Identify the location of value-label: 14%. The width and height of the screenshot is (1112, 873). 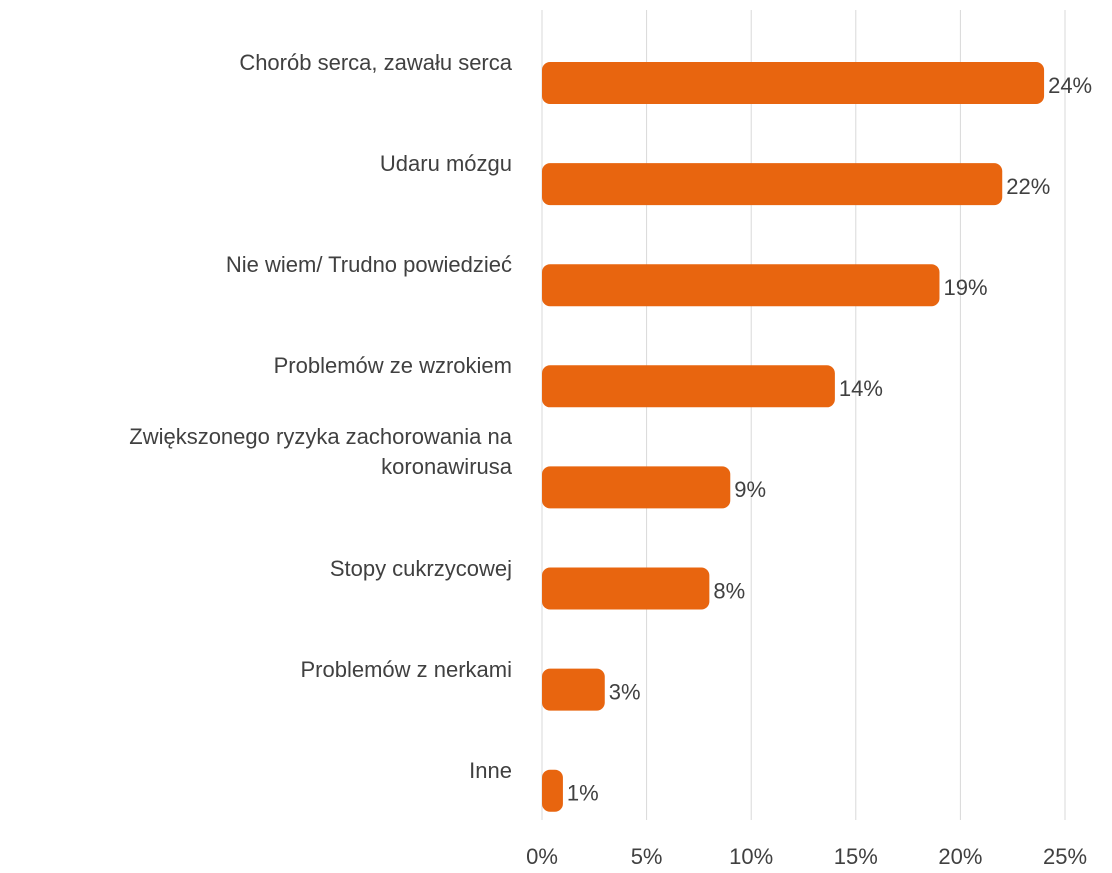
(861, 388).